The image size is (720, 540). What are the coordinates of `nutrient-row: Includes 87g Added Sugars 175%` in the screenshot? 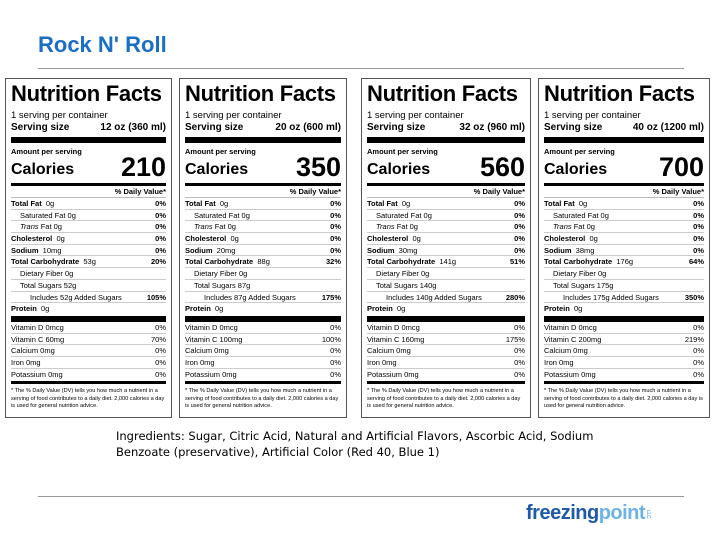 It's located at (263, 298).